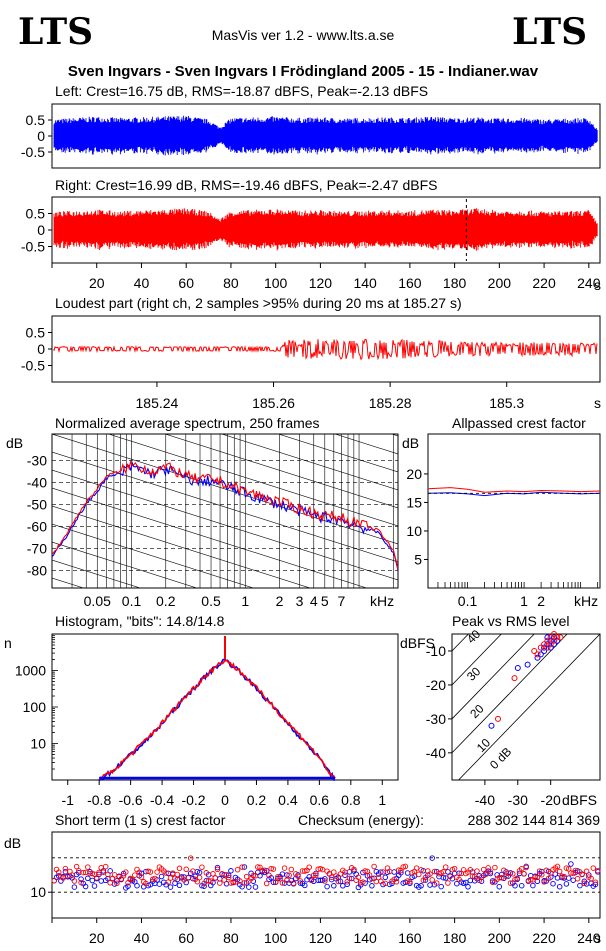  Describe the element at coordinates (390, 403) in the screenshot. I see `xtick-label: 185.28` at that location.